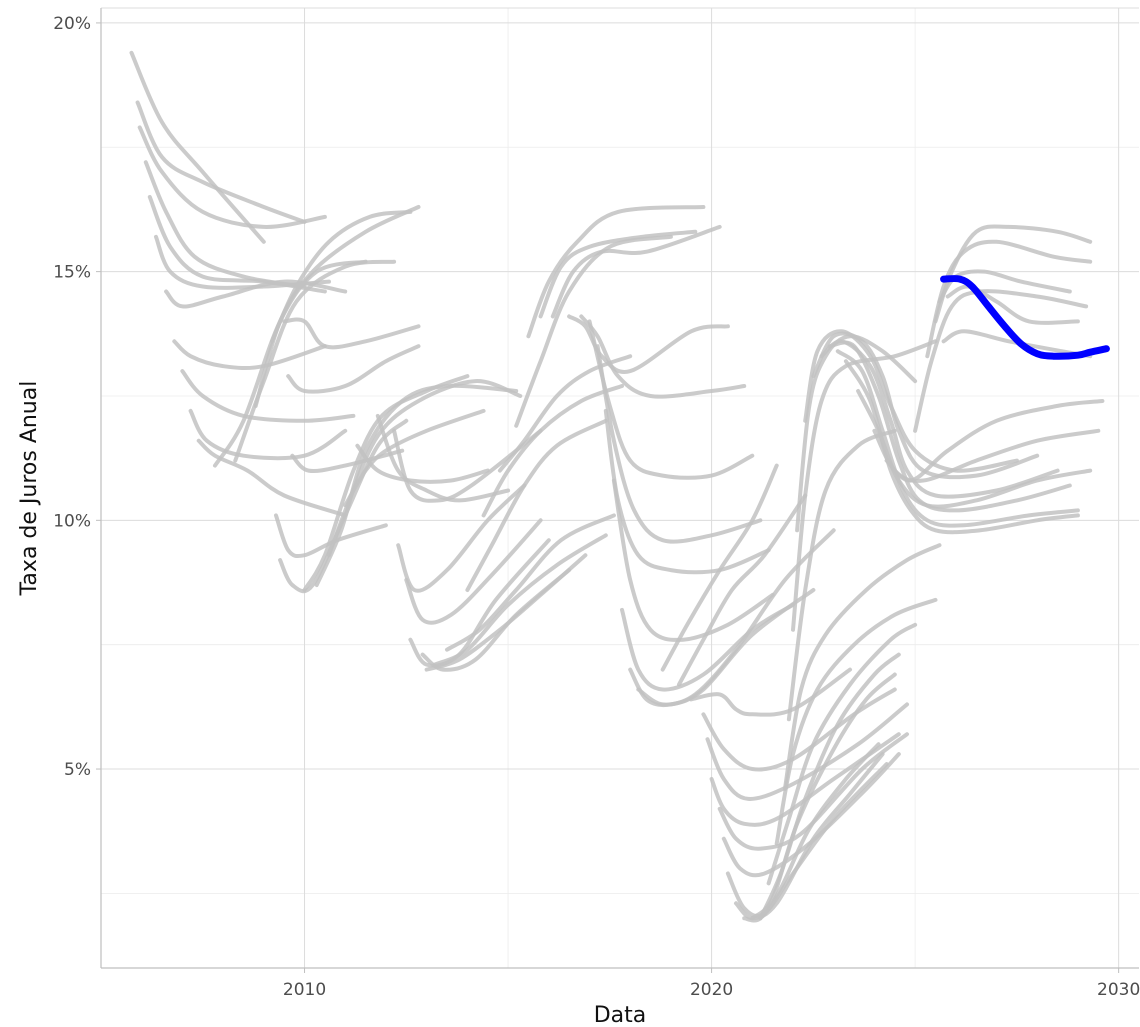 This screenshot has height=1027, width=1140. I want to click on x-tick-label: 2030, so click(1118, 990).